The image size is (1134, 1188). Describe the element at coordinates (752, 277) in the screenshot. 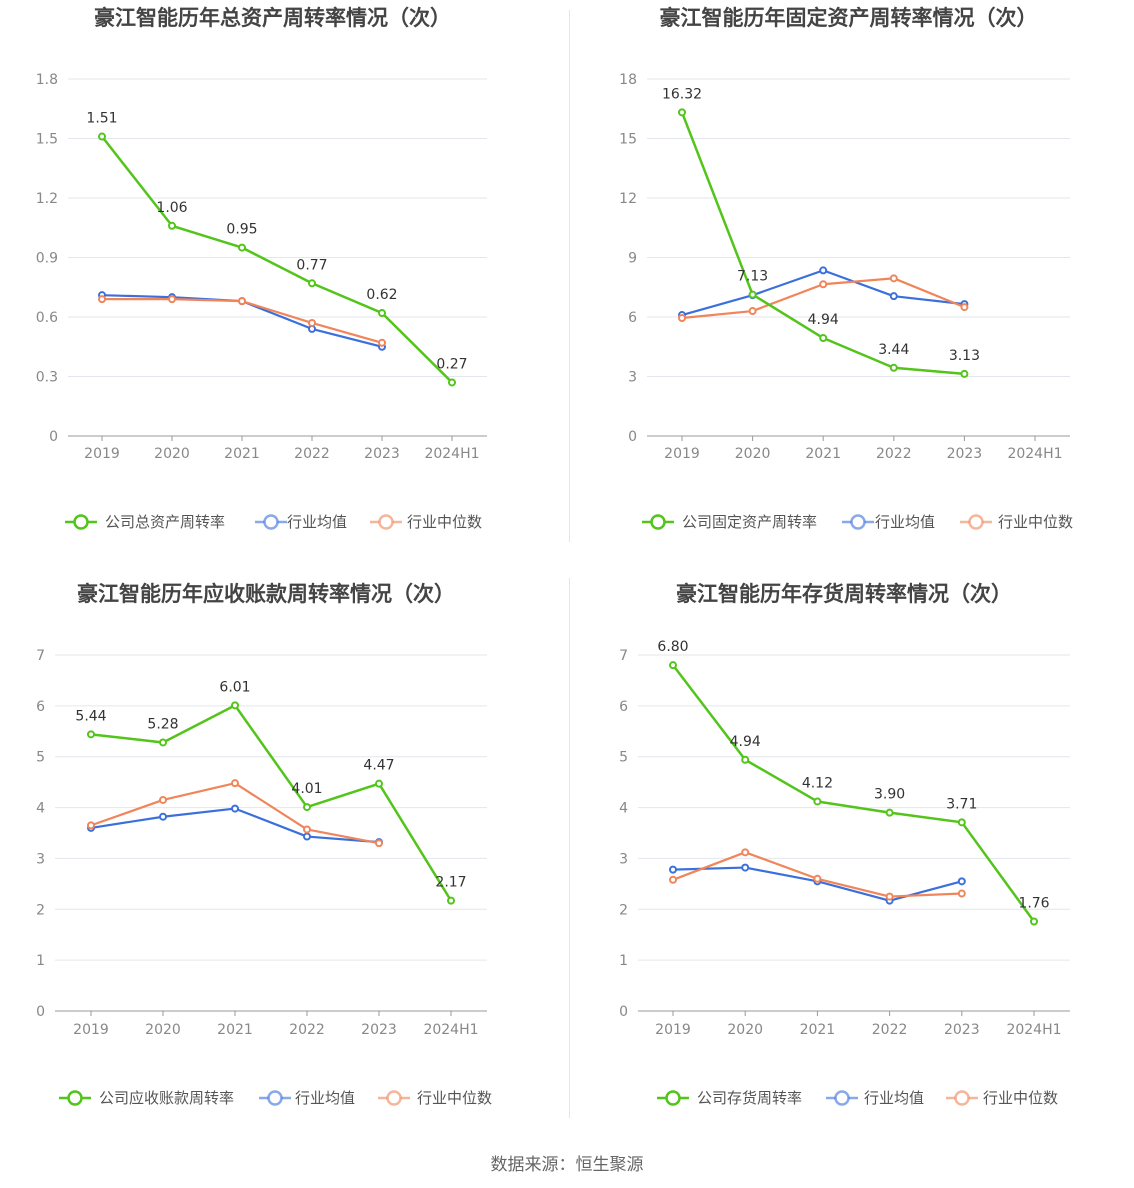

I see `data-label: 7.13` at that location.